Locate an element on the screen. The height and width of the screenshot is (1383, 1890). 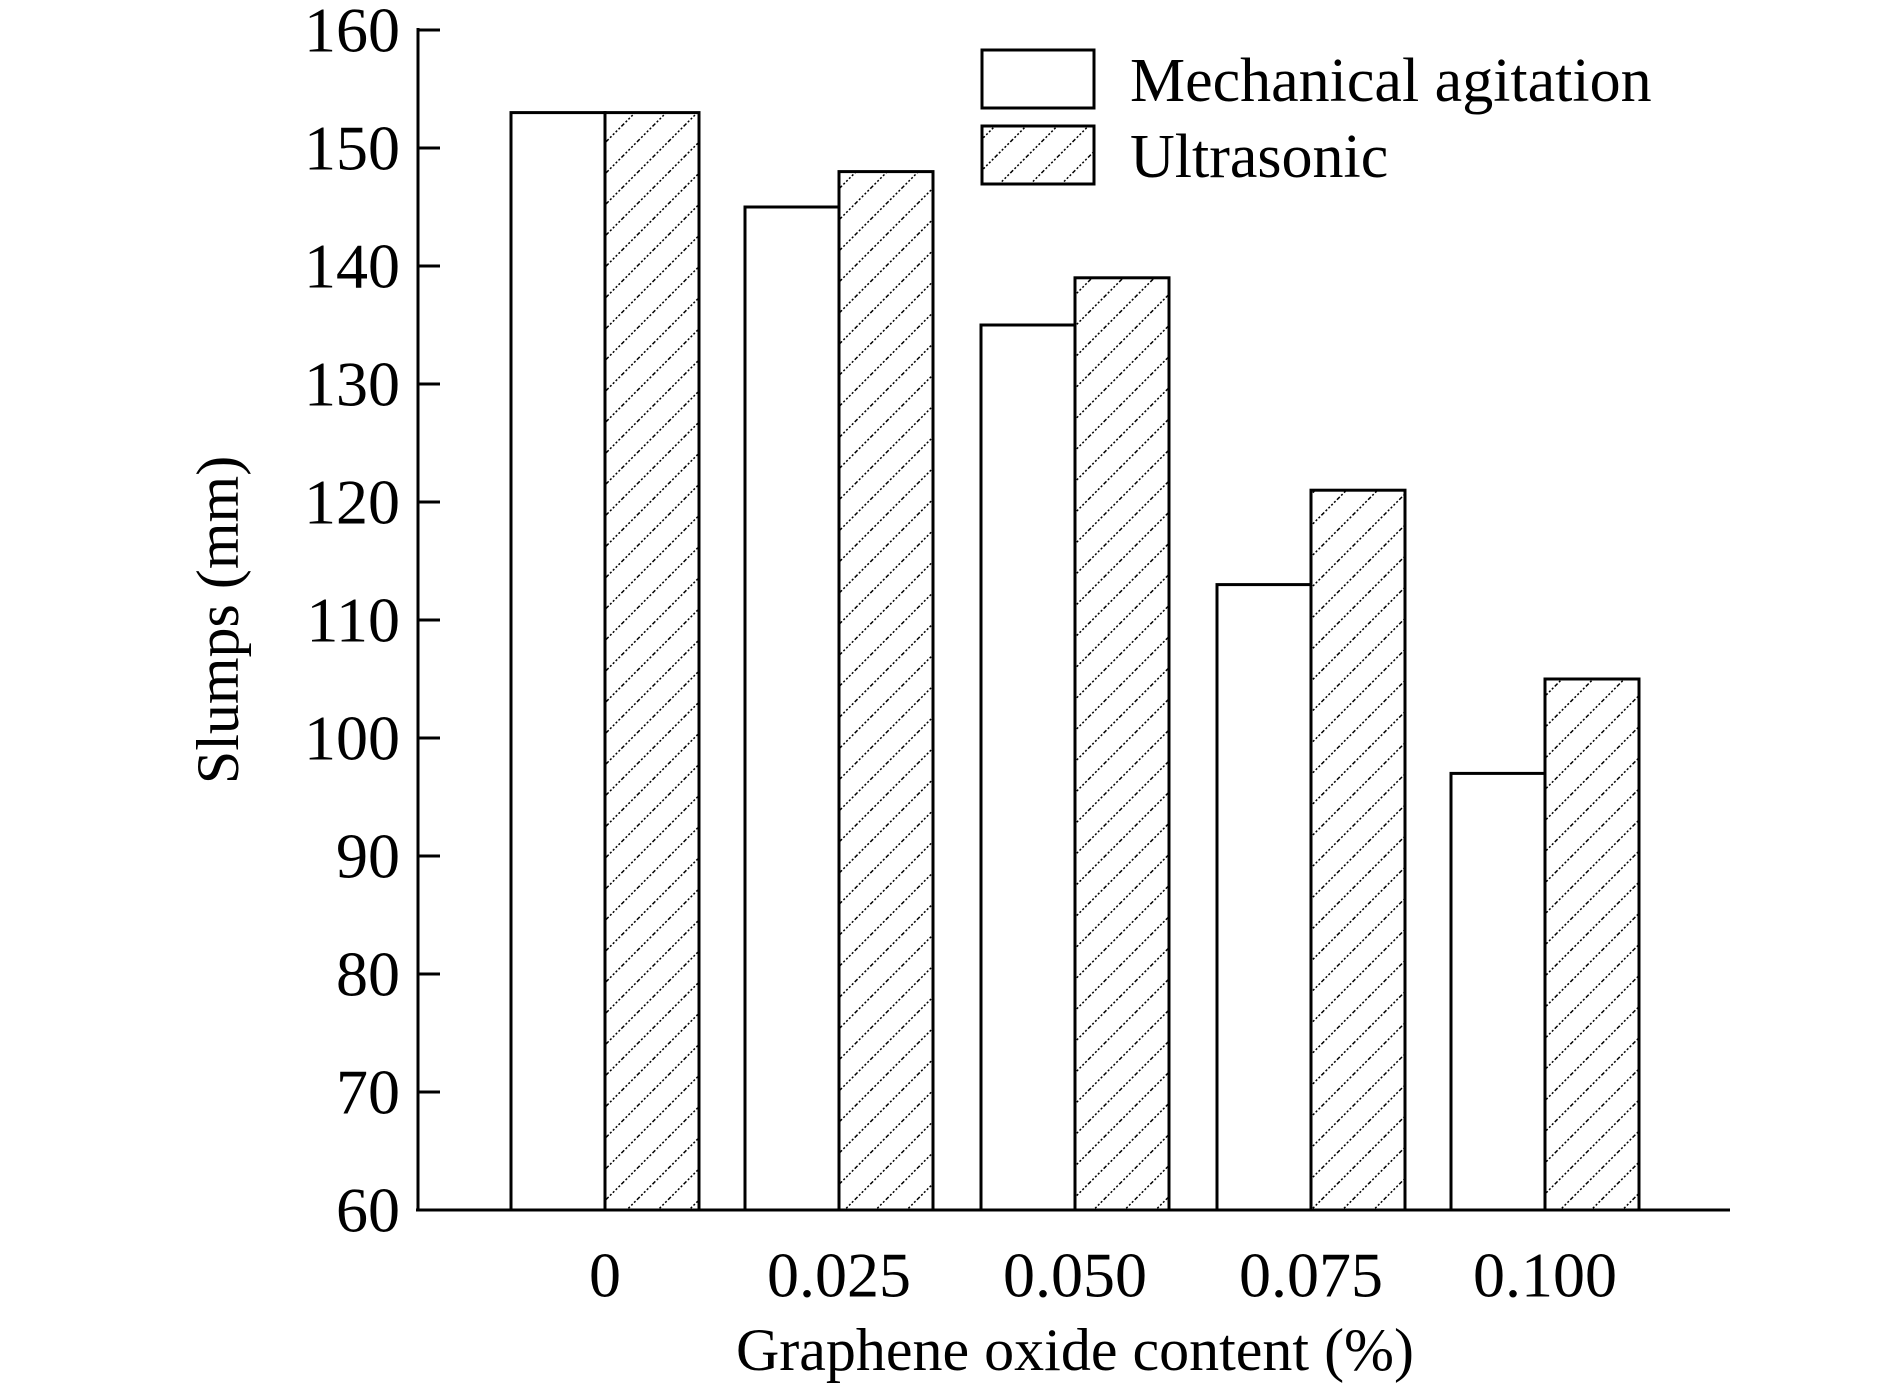
y-tick-label: 90 is located at coordinates (368, 856).